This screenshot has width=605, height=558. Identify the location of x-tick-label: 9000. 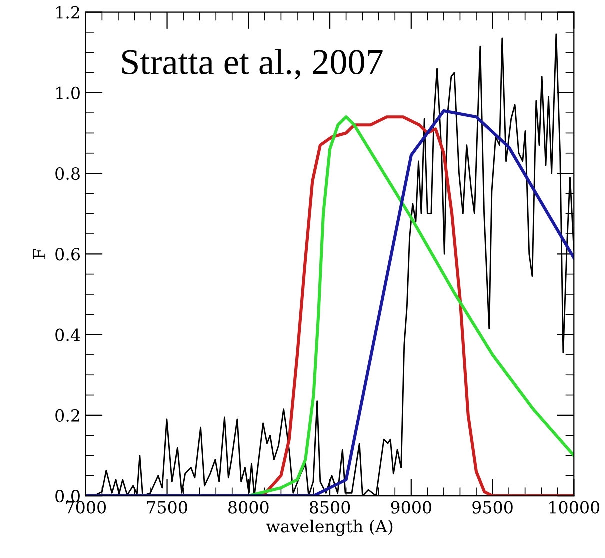
(411, 507).